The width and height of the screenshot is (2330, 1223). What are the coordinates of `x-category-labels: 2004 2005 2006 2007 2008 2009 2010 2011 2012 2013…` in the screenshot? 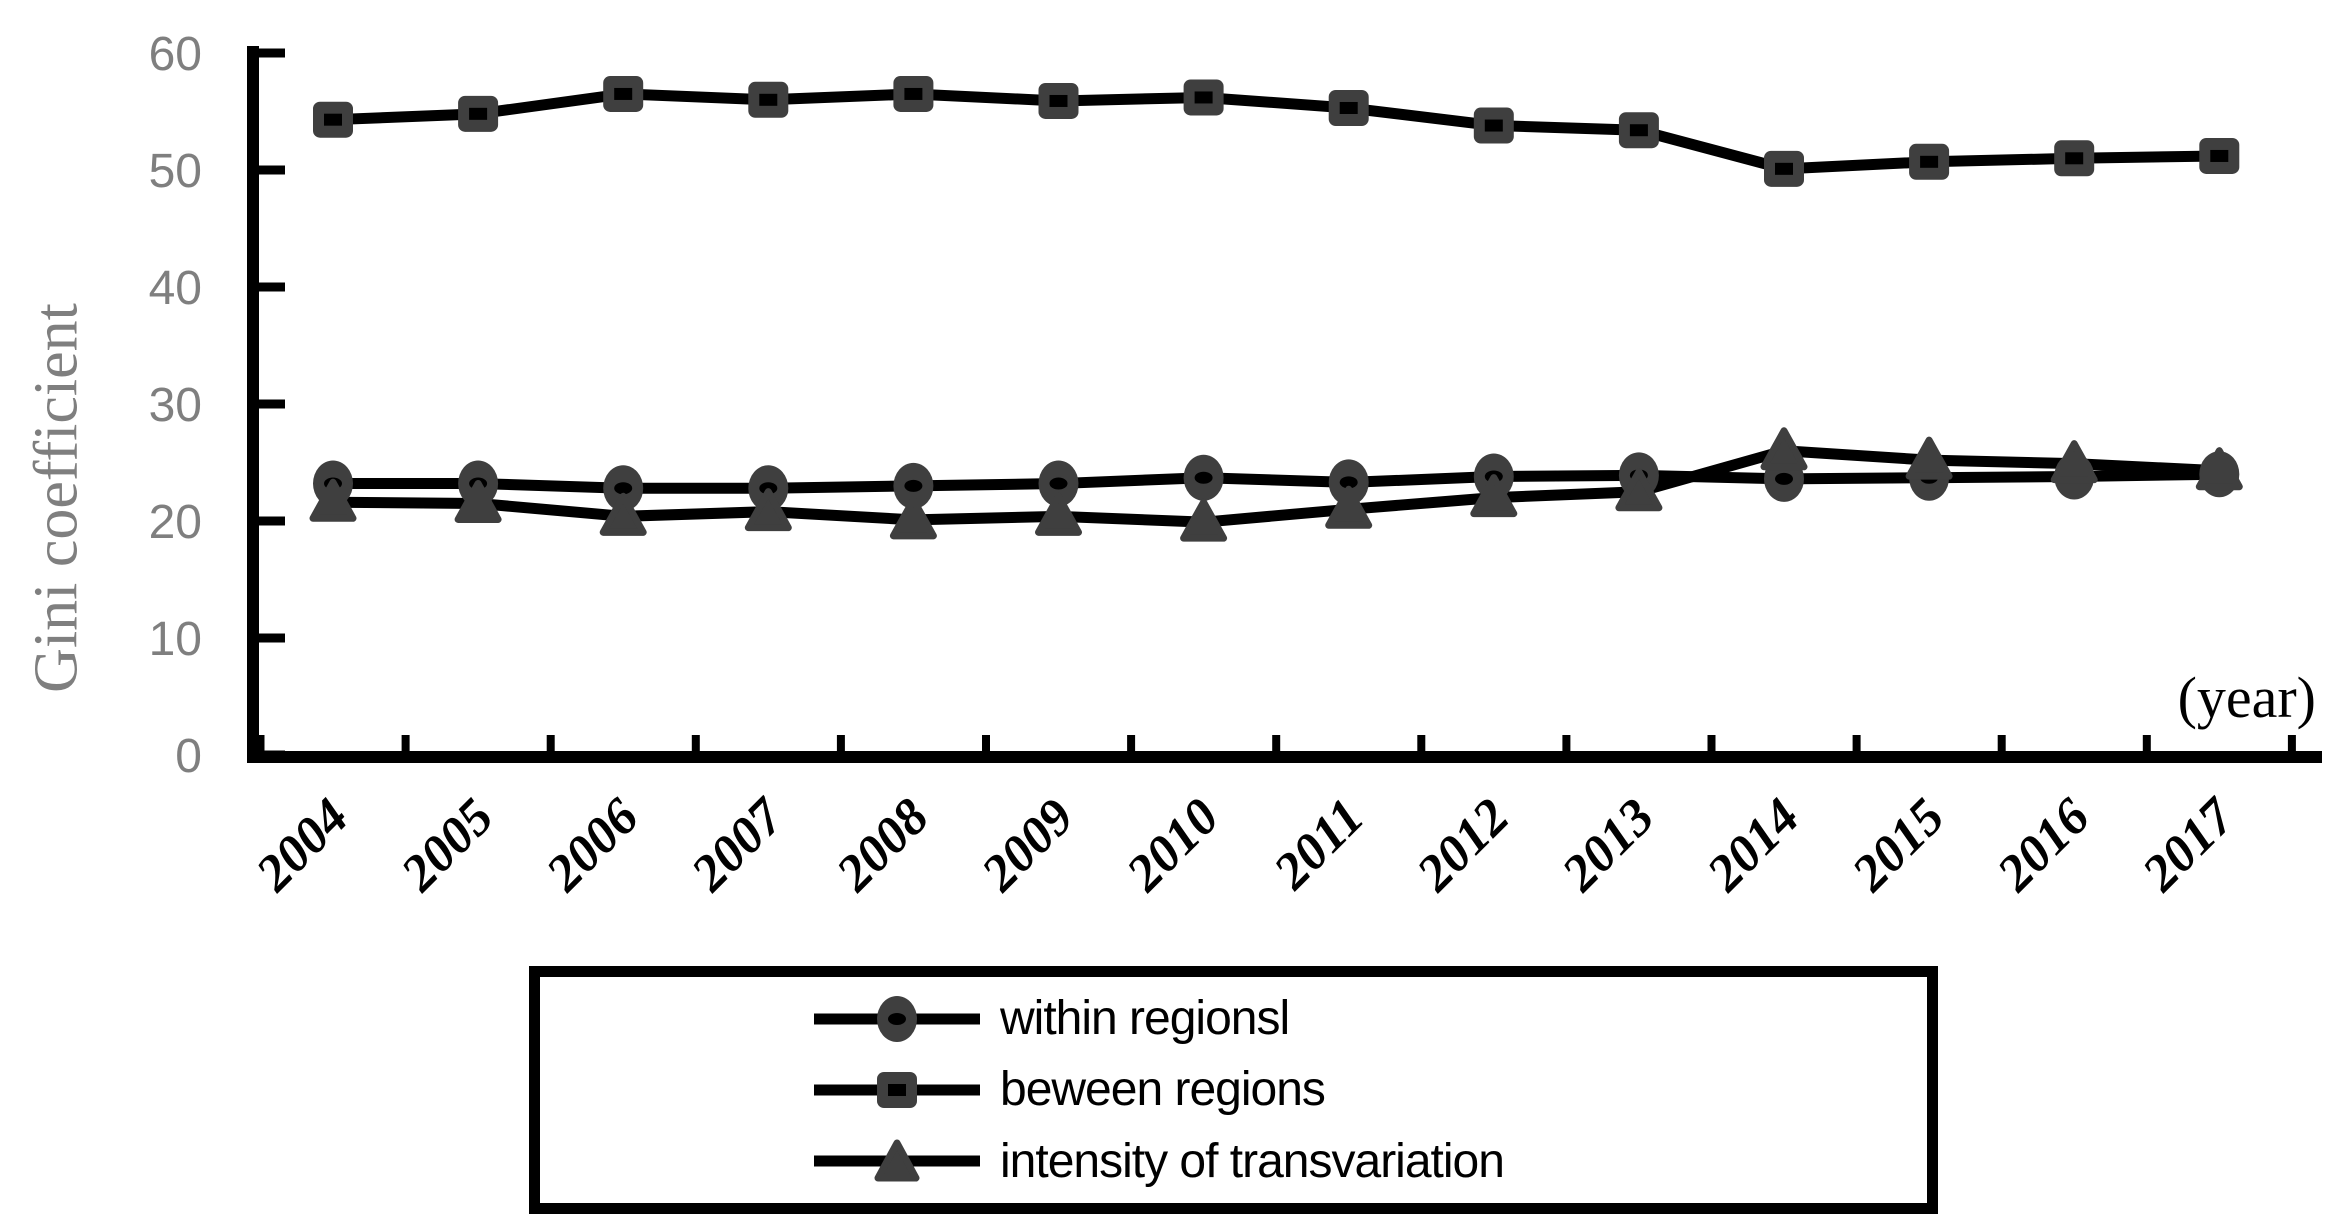 It's located at (1246, 845).